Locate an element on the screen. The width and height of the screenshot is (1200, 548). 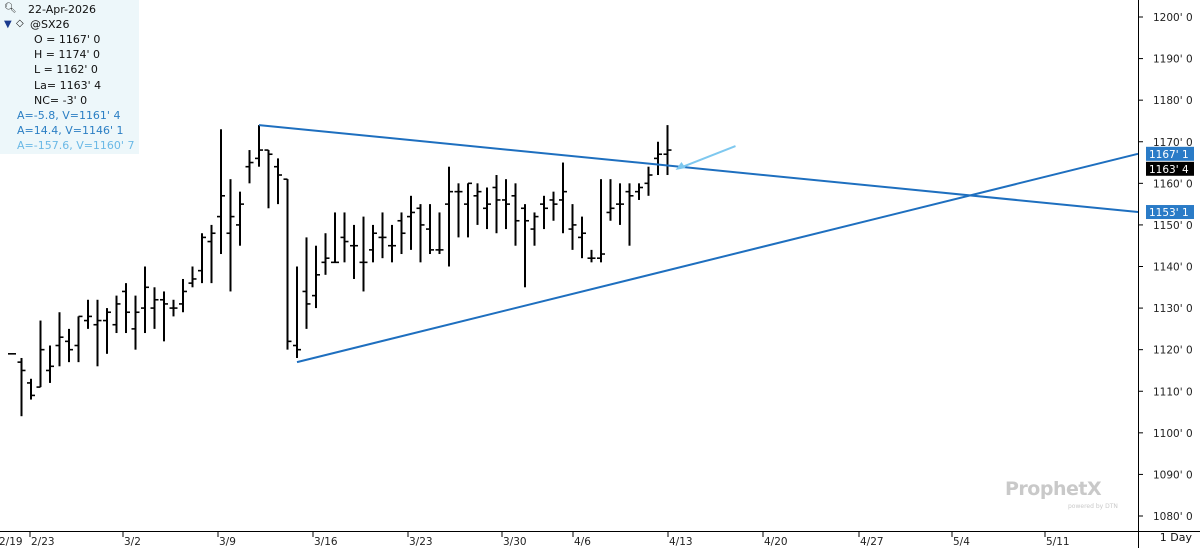
price-tags: 1167' 1 1163' 4 1153' 1 is located at coordinates (1170, 183).